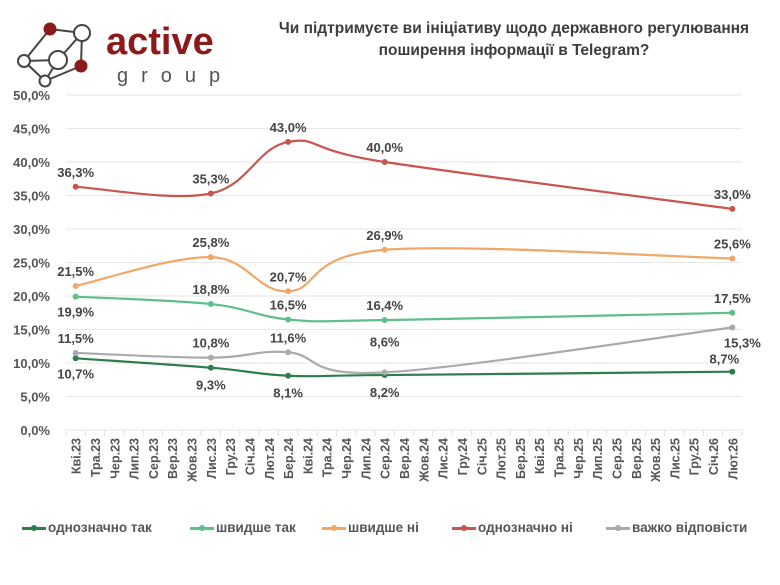 This screenshot has height=585, width=780. What do you see at coordinates (154, 458) in the screenshot?
I see `x-tick-label: Сер.23` at bounding box center [154, 458].